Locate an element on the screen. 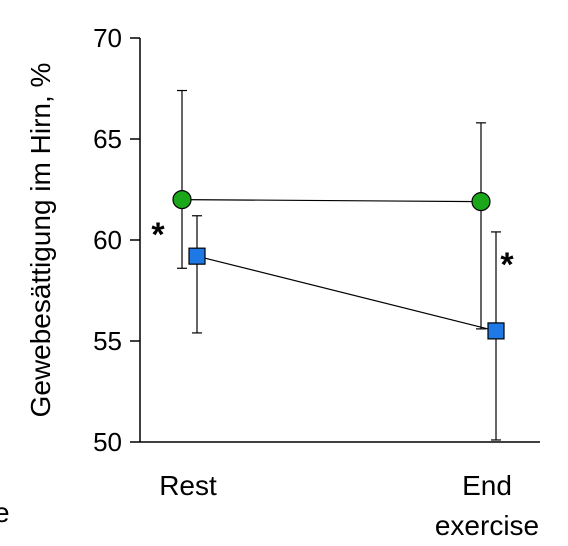 The width and height of the screenshot is (568, 546). y-tick-label: 65 is located at coordinates (107, 139).